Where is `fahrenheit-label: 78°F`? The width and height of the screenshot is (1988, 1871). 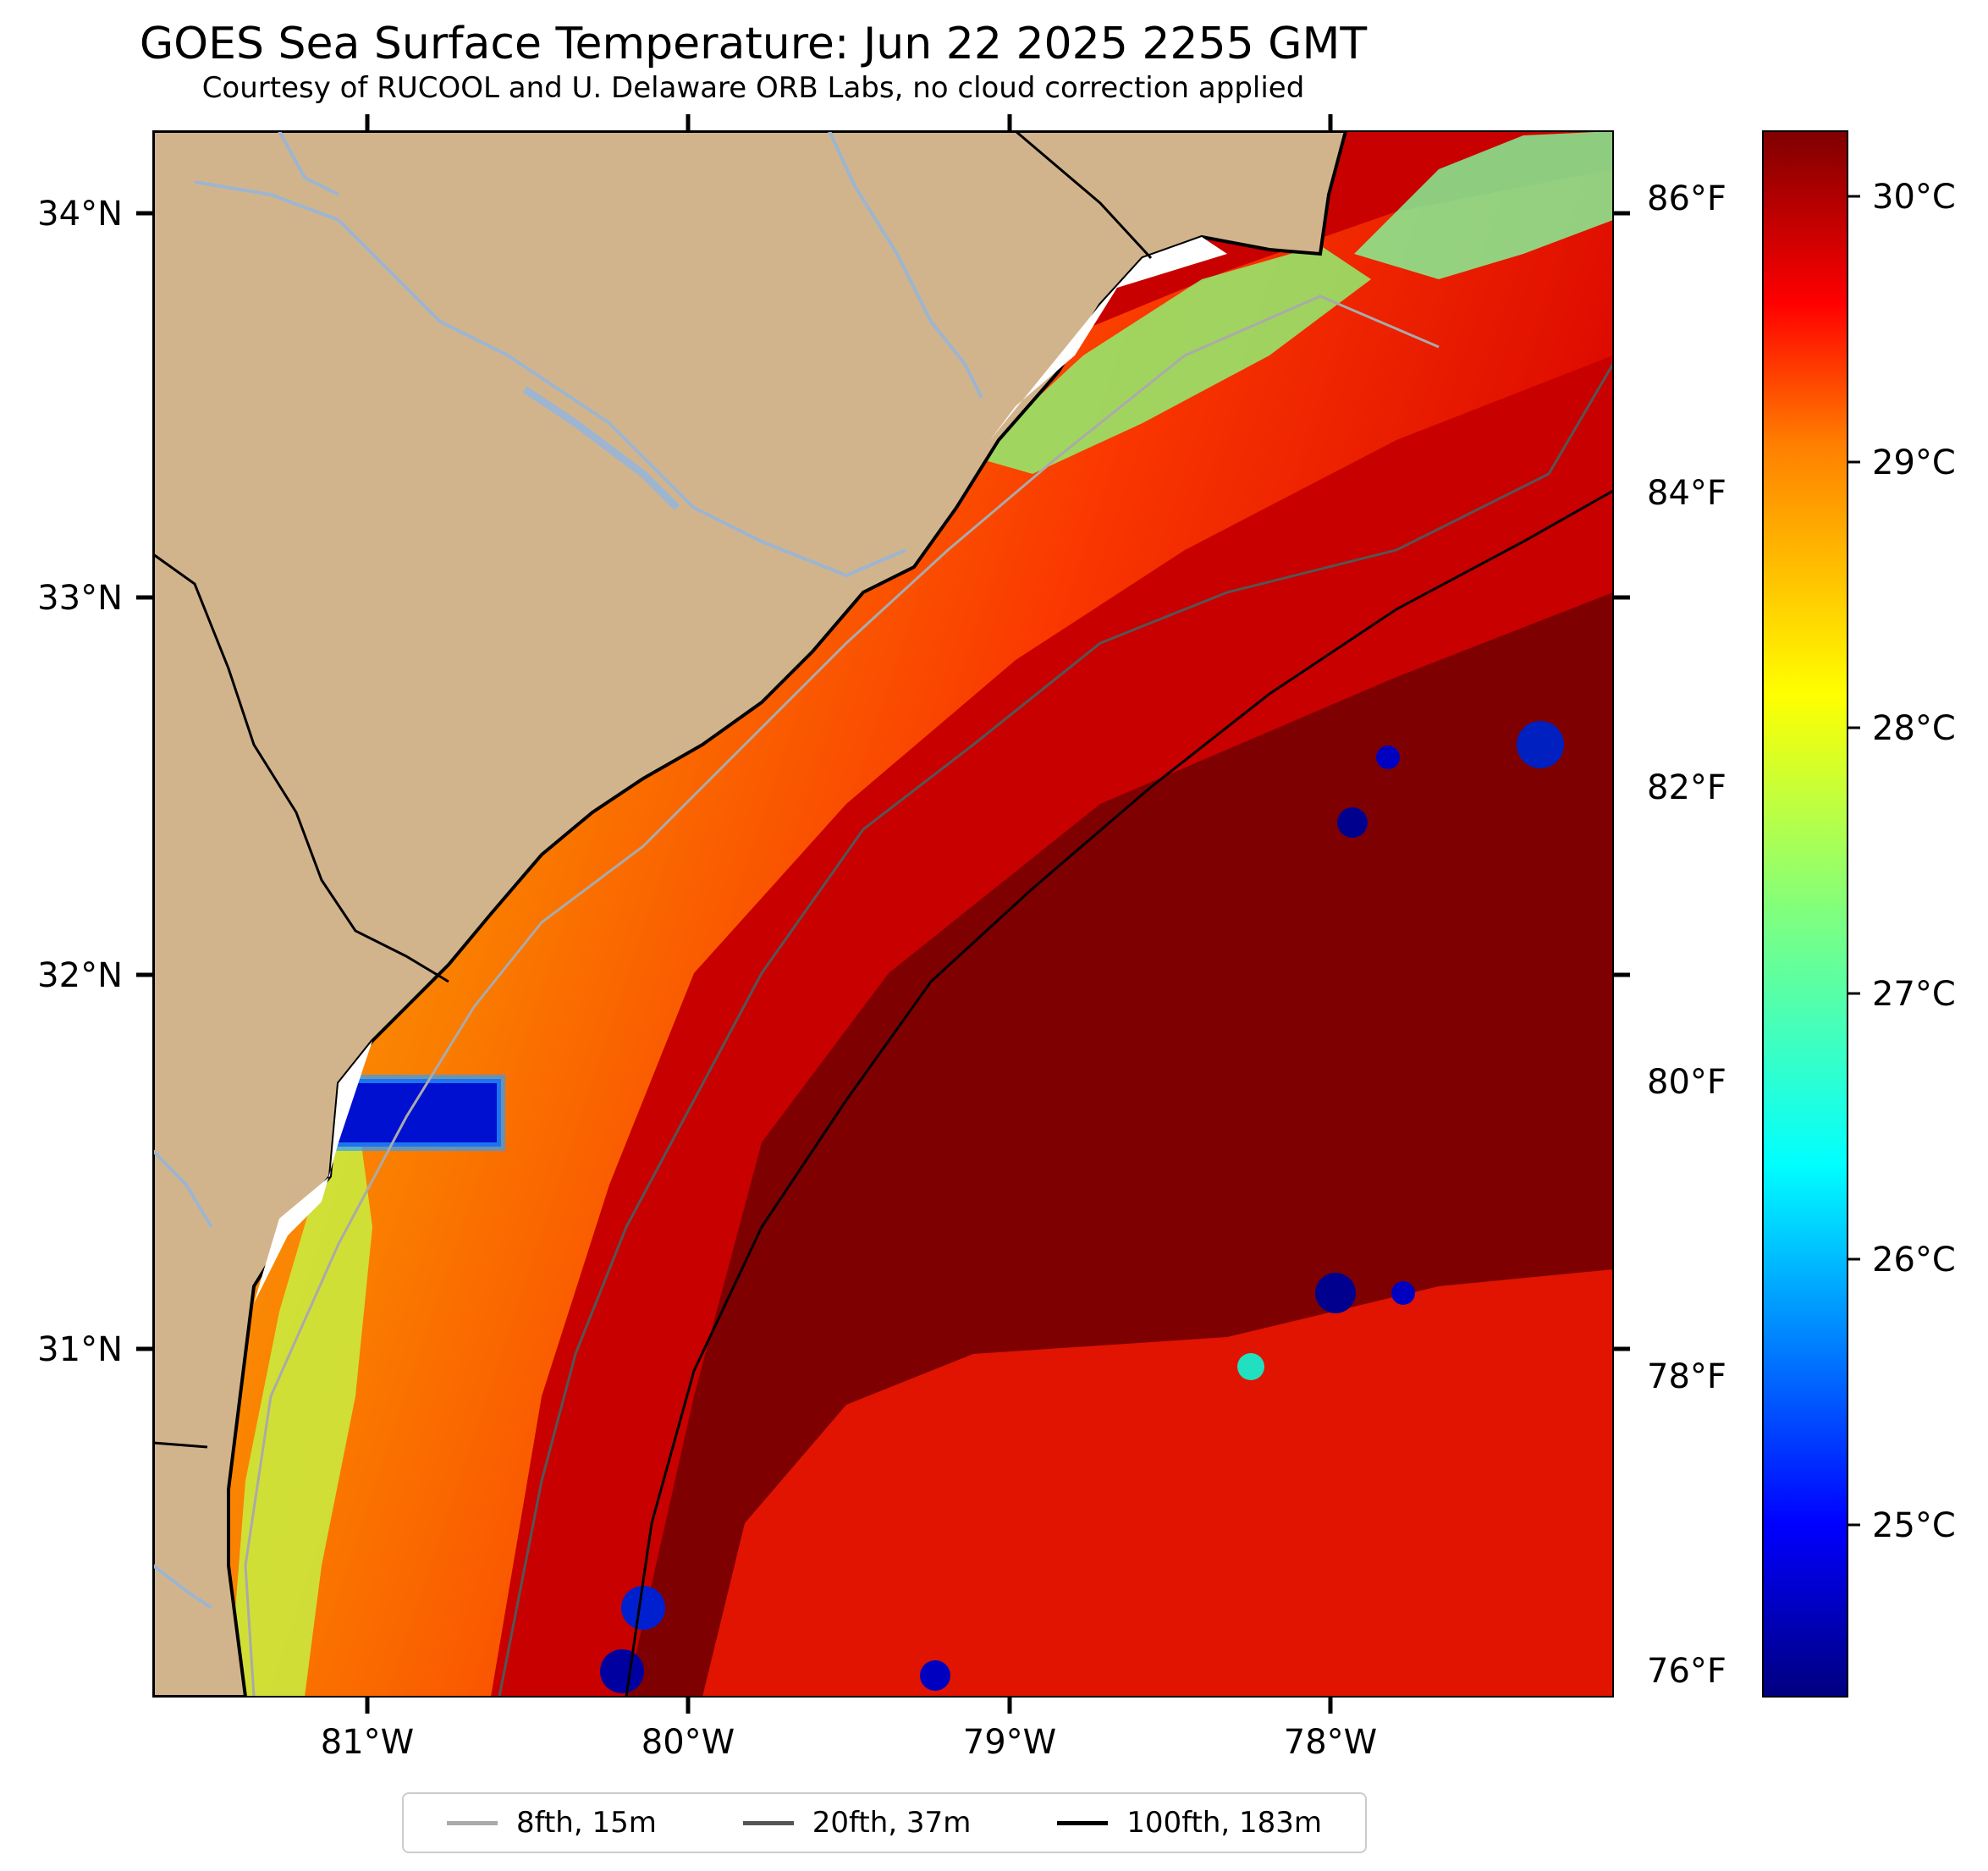
fahrenheit-label: 78°F is located at coordinates (1686, 1376).